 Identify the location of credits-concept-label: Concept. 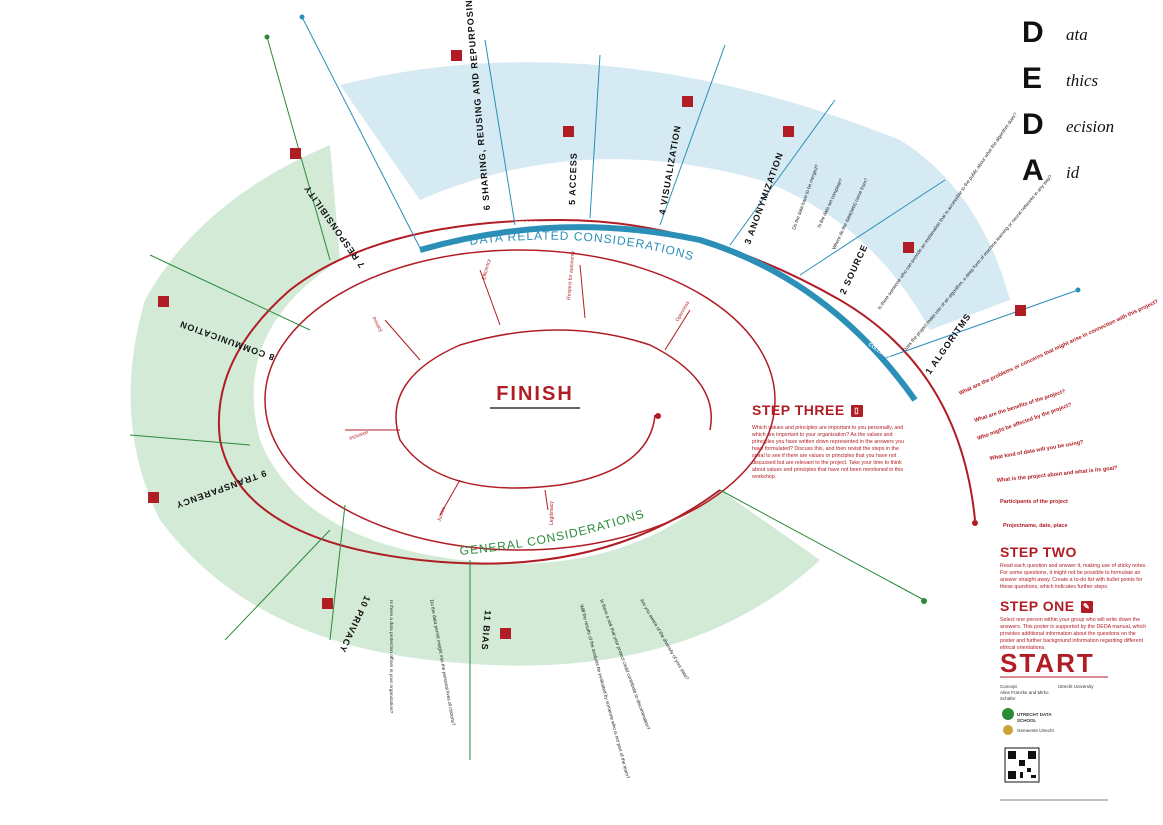
(1008, 686).